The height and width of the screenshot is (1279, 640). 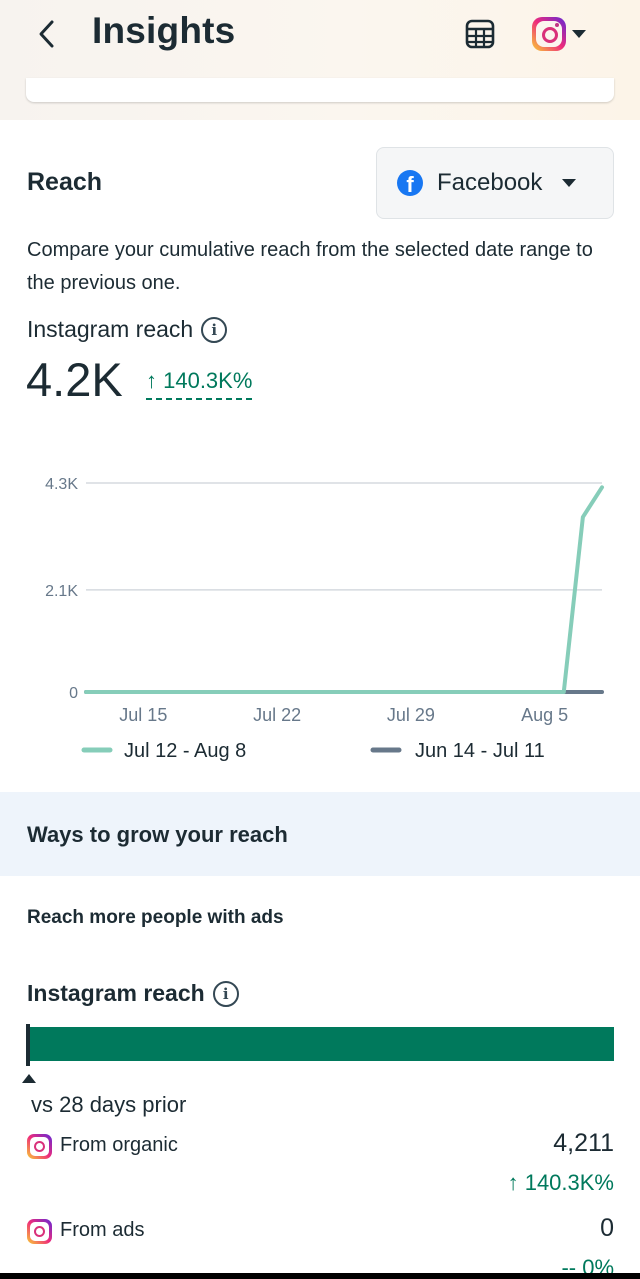 I want to click on row-value: 0, so click(x=607, y=1228).